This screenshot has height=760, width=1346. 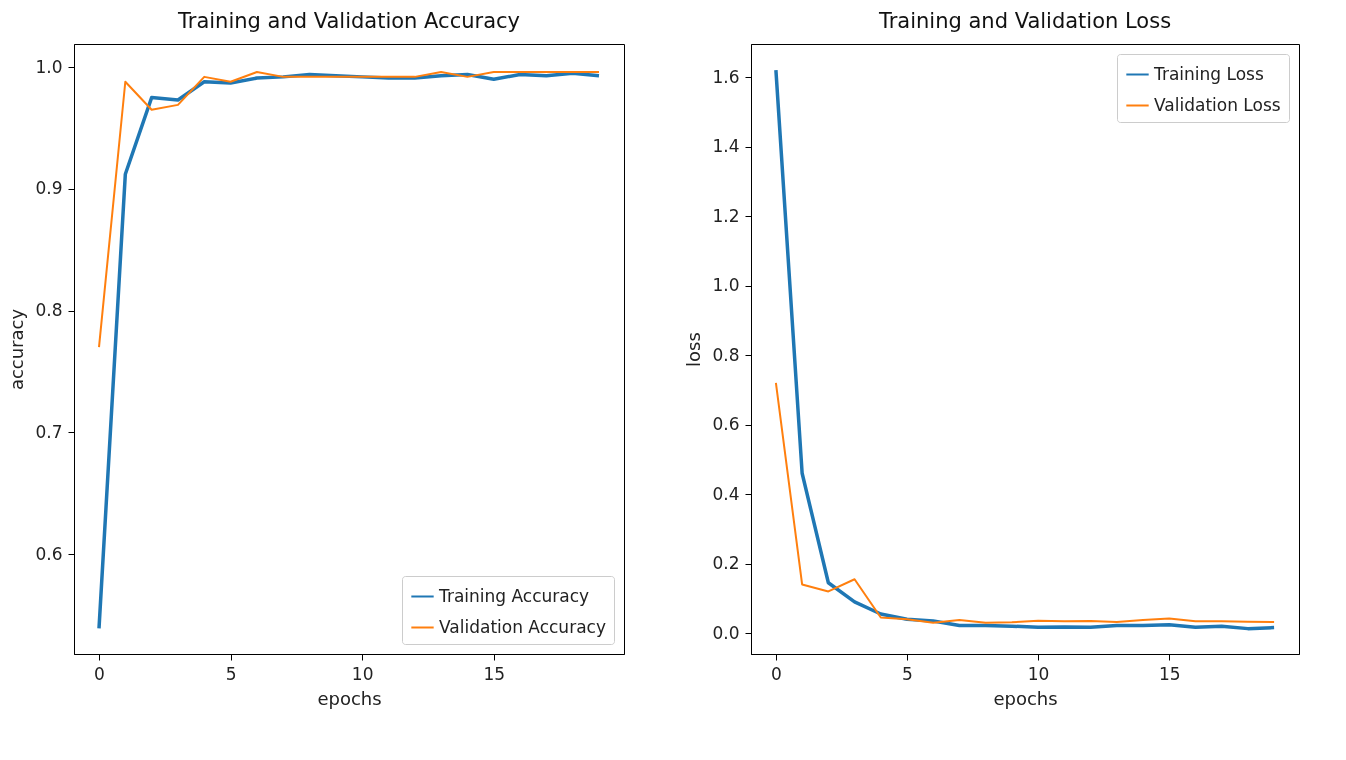 What do you see at coordinates (726, 146) in the screenshot?
I see `y-tick-label: 1.4` at bounding box center [726, 146].